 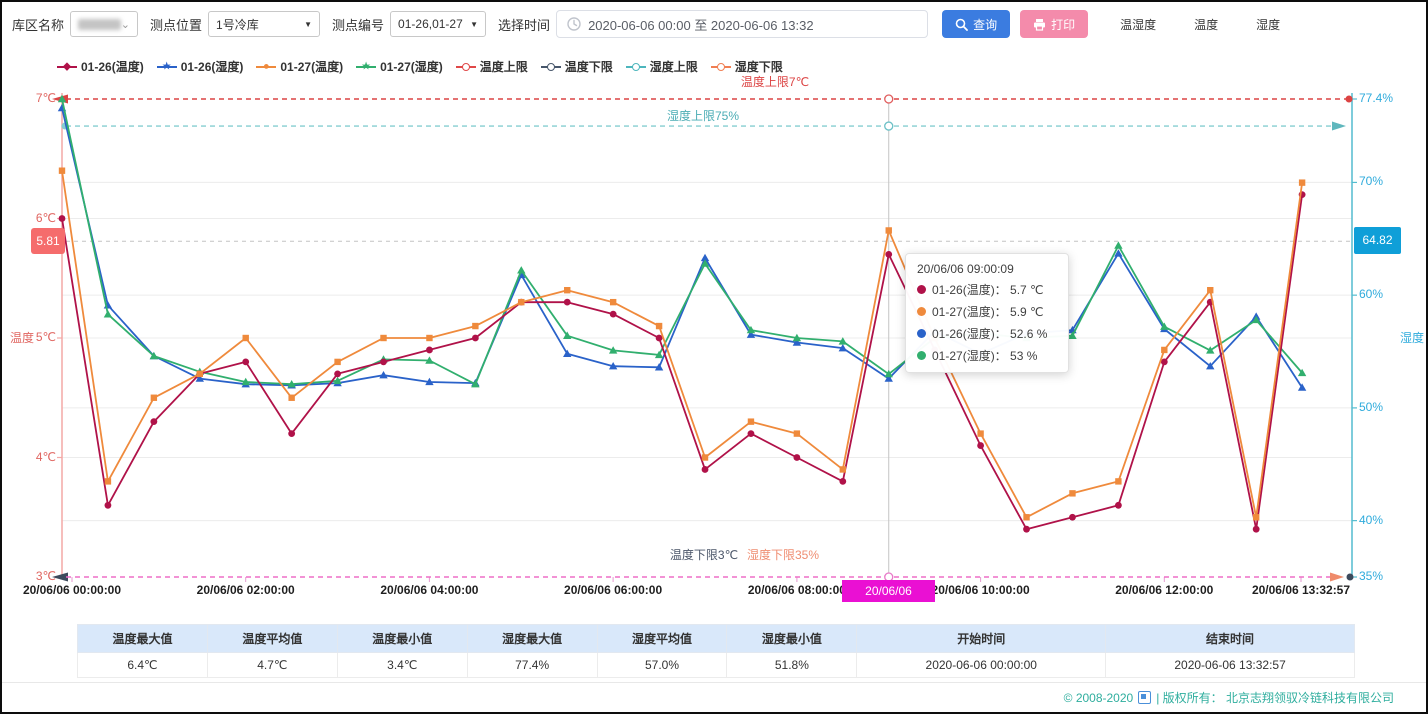 What do you see at coordinates (266, 66) in the screenshot?
I see `circle-marker-icon: ●` at bounding box center [266, 66].